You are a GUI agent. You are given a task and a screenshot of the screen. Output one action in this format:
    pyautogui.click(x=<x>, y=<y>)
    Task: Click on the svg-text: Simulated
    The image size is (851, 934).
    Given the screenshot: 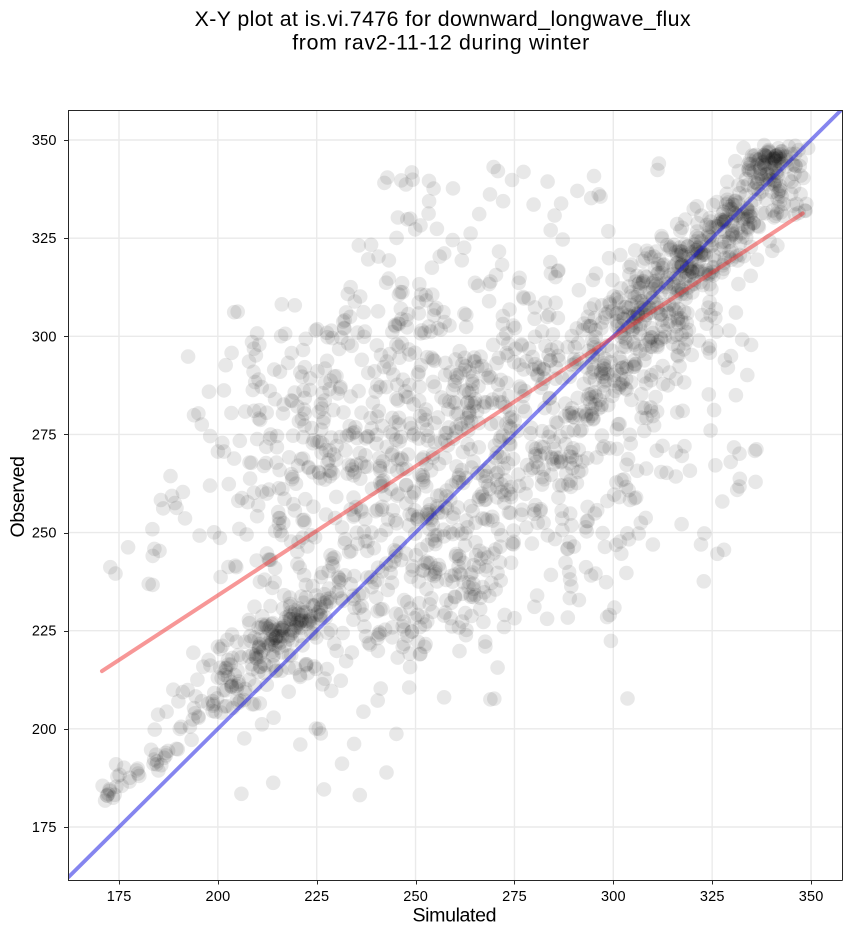 What is the action you would take?
    pyautogui.click(x=455, y=916)
    